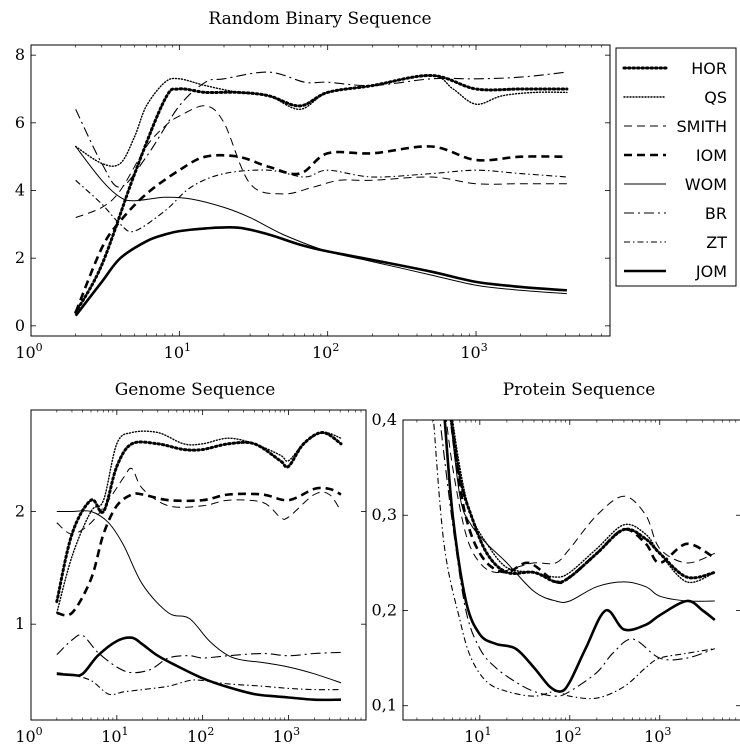 Image resolution: width=740 pixels, height=753 pixels. Describe the element at coordinates (675, 97) in the screenshot. I see `legend-entry-qs: QS` at that location.